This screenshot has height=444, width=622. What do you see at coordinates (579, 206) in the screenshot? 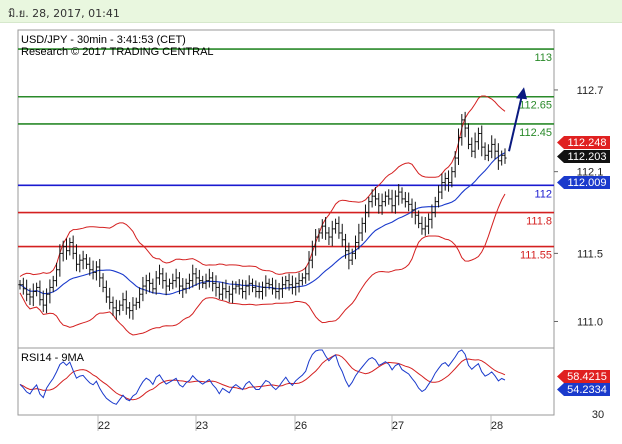
I see `y-axis-labels: 112.7 112.1 111.5 111.0` at bounding box center [579, 206].